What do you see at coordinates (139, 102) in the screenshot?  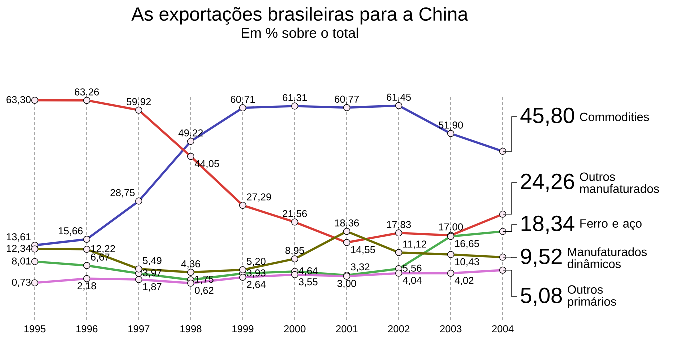 I see `data-label: 59,92` at bounding box center [139, 102].